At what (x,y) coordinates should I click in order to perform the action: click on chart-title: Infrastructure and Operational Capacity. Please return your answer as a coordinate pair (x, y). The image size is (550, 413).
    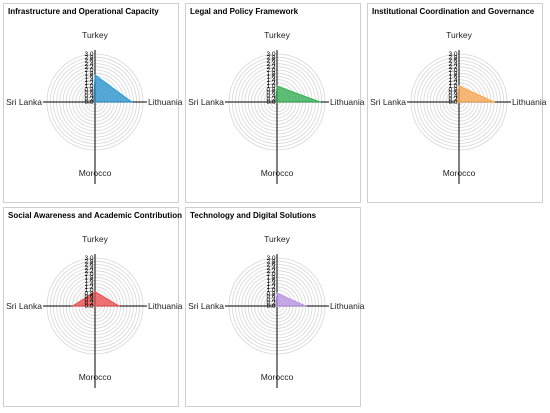
    Looking at the image, I should click on (83, 11).